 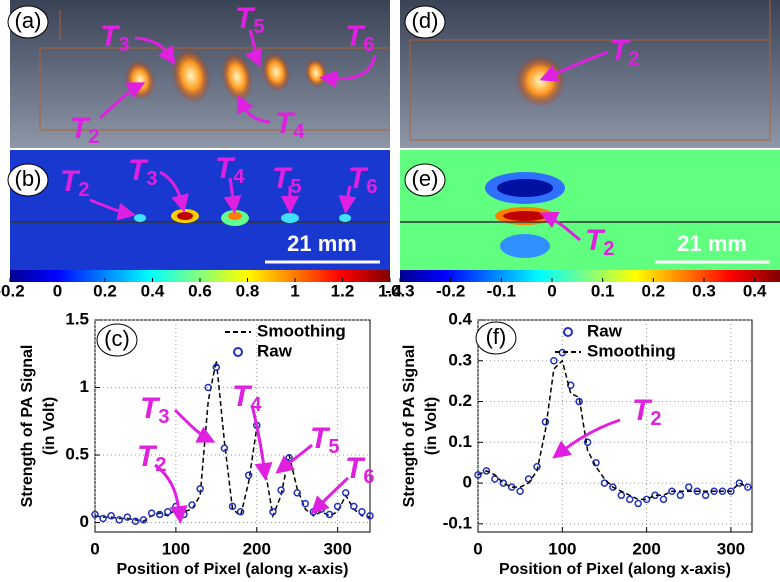 I want to click on panel-label: (f), so click(x=496, y=336).